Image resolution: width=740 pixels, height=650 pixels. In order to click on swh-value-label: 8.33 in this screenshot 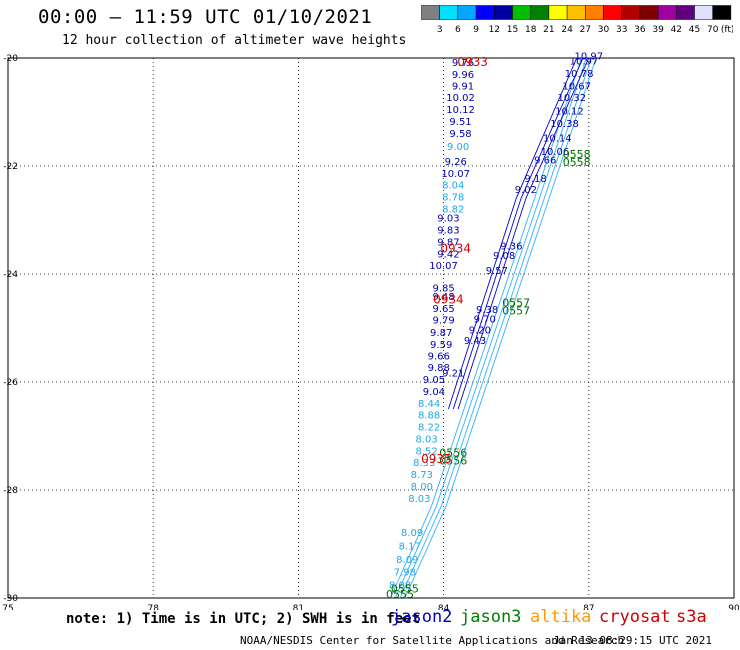, I will do `click(424, 463)`.